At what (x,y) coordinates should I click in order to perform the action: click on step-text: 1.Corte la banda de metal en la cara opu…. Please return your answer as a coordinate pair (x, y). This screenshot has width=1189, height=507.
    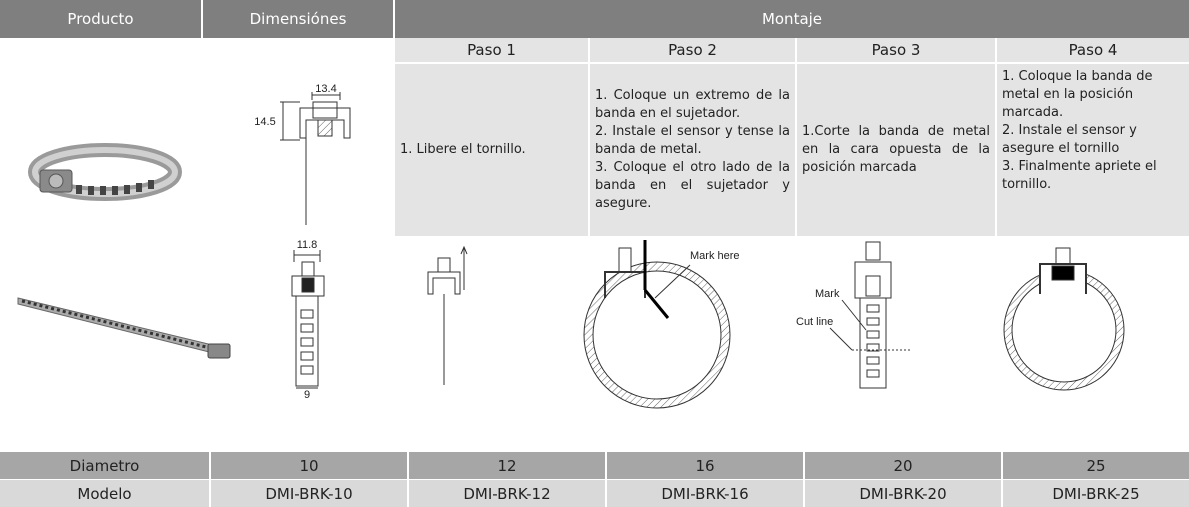
    Looking at the image, I should click on (897, 150).